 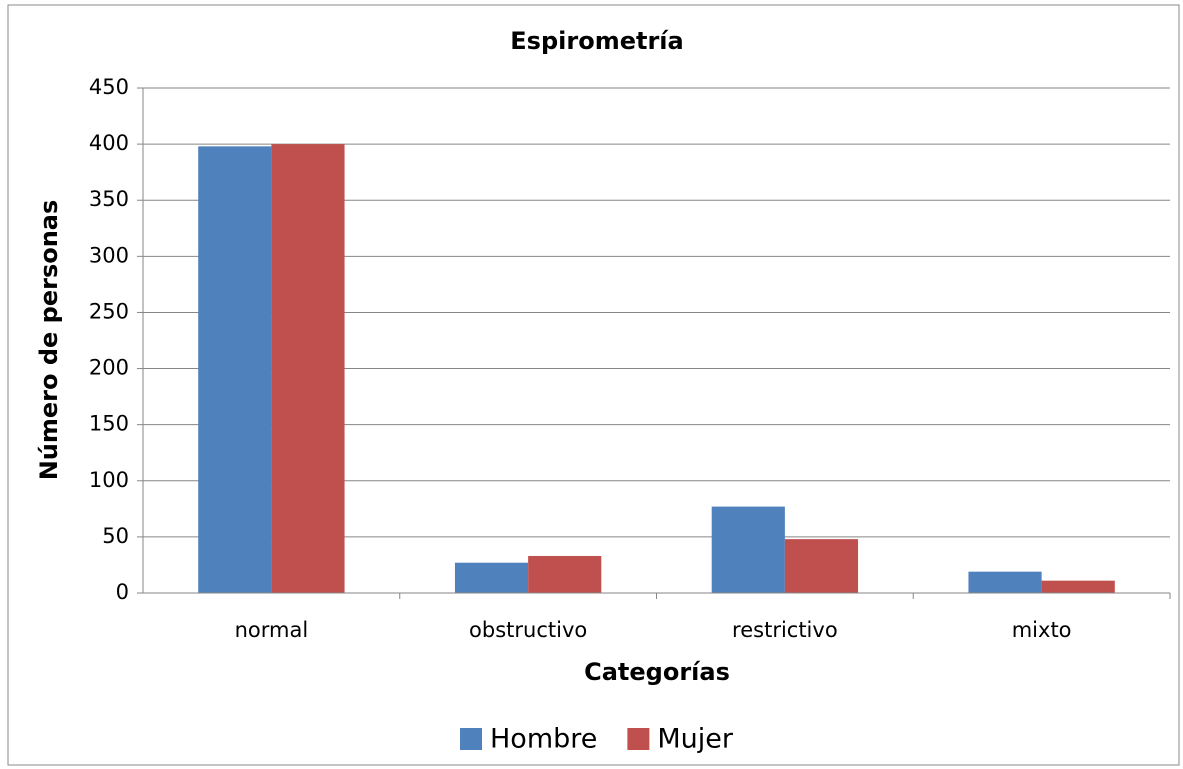 What do you see at coordinates (49, 340) in the screenshot?
I see `y-axis-title: Número de personas` at bounding box center [49, 340].